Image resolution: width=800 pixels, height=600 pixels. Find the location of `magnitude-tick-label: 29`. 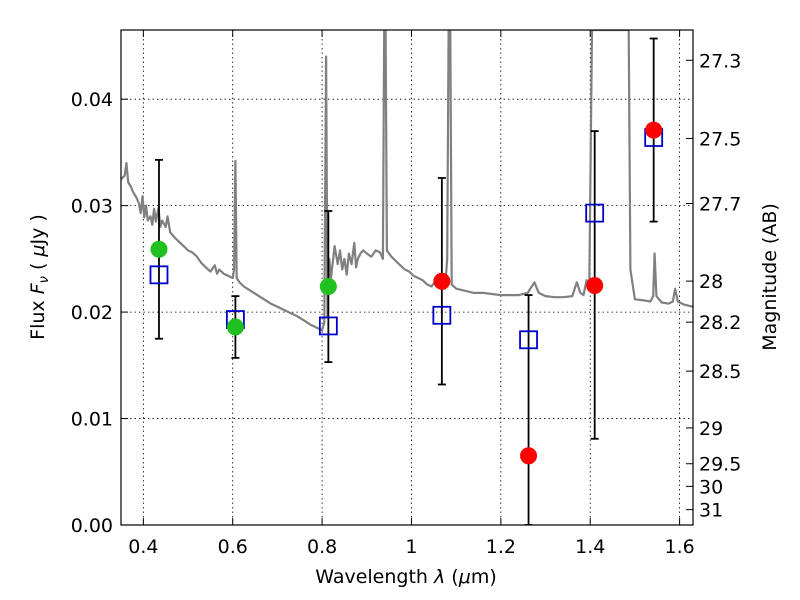

magnitude-tick-label: 29 is located at coordinates (711, 429).